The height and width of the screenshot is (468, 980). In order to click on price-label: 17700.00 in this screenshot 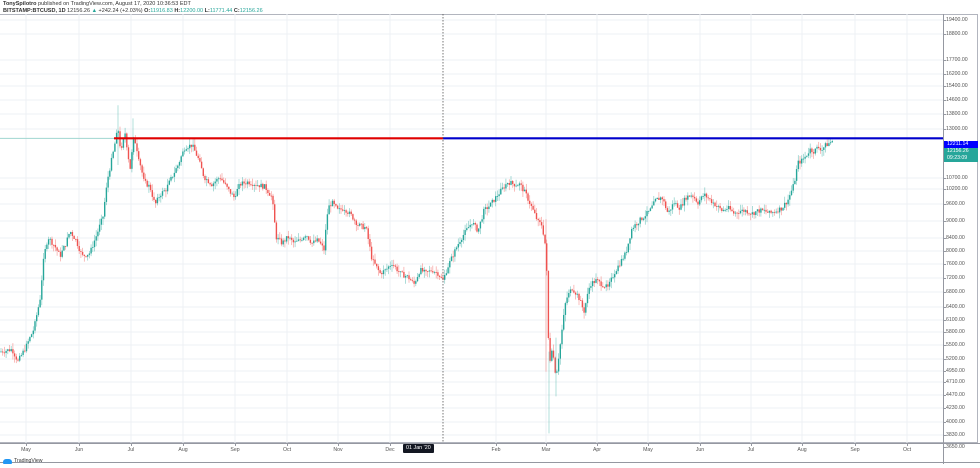, I will do `click(957, 60)`.